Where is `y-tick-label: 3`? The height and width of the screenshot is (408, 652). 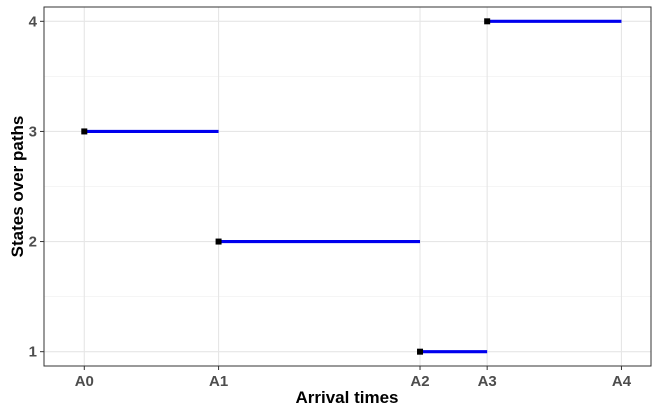
y-tick-label: 3 is located at coordinates (33, 131).